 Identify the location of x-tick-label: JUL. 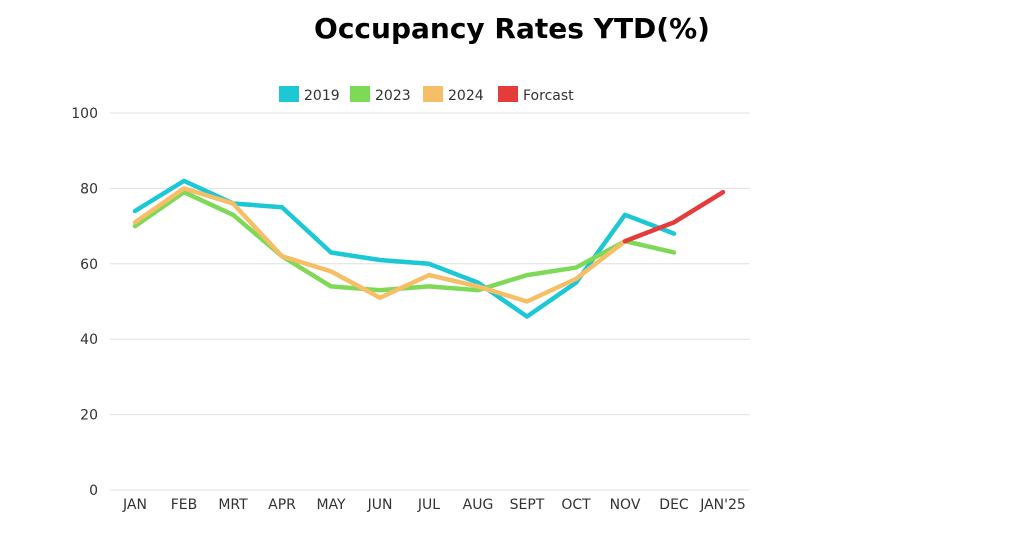
(428, 505).